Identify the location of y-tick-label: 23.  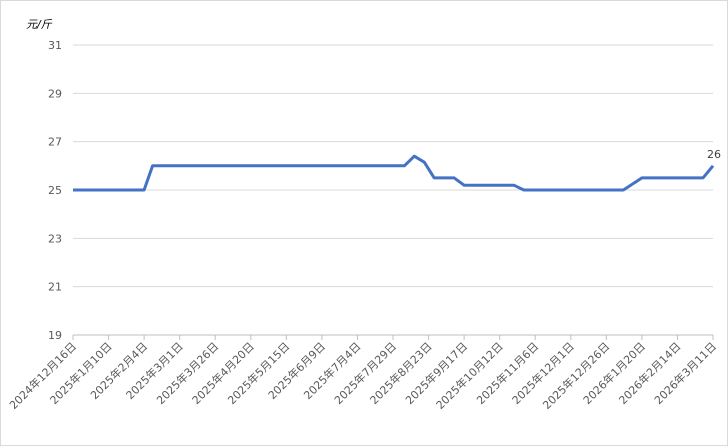
(55, 238).